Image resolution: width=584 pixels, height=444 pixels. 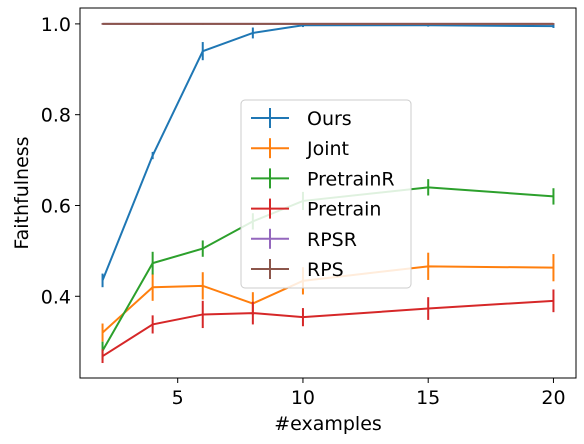 I want to click on legend-item-joint: Joint, so click(x=300, y=149).